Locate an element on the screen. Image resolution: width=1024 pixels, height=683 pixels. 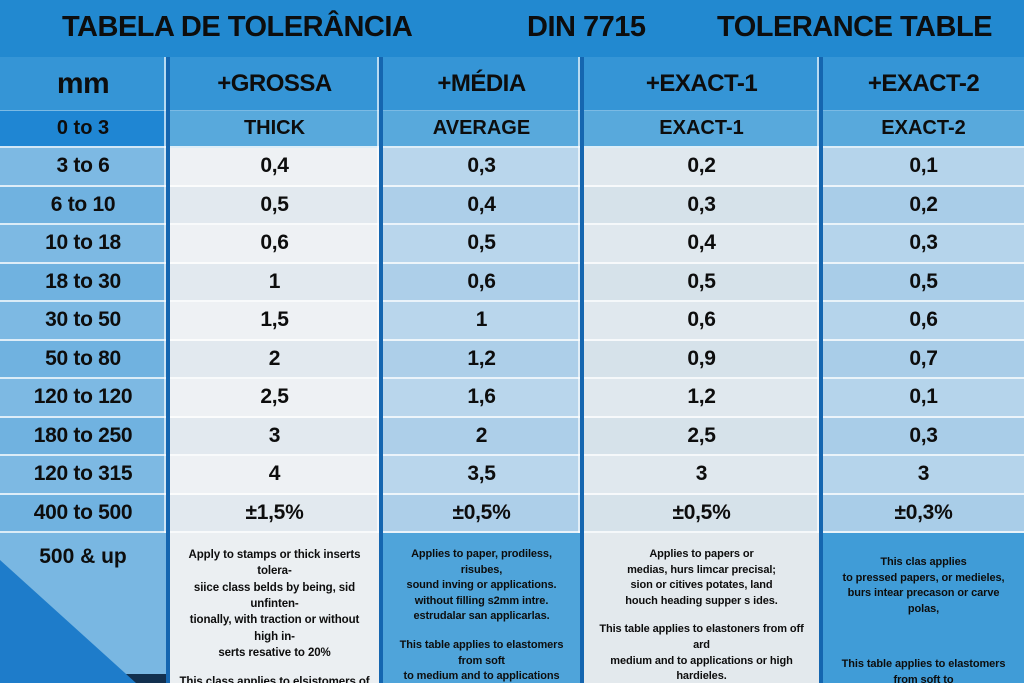
value-cell: 1,6 is located at coordinates (481, 398).